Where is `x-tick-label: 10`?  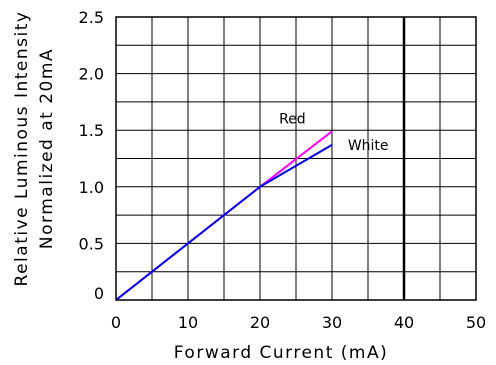 x-tick-label: 10 is located at coordinates (188, 322).